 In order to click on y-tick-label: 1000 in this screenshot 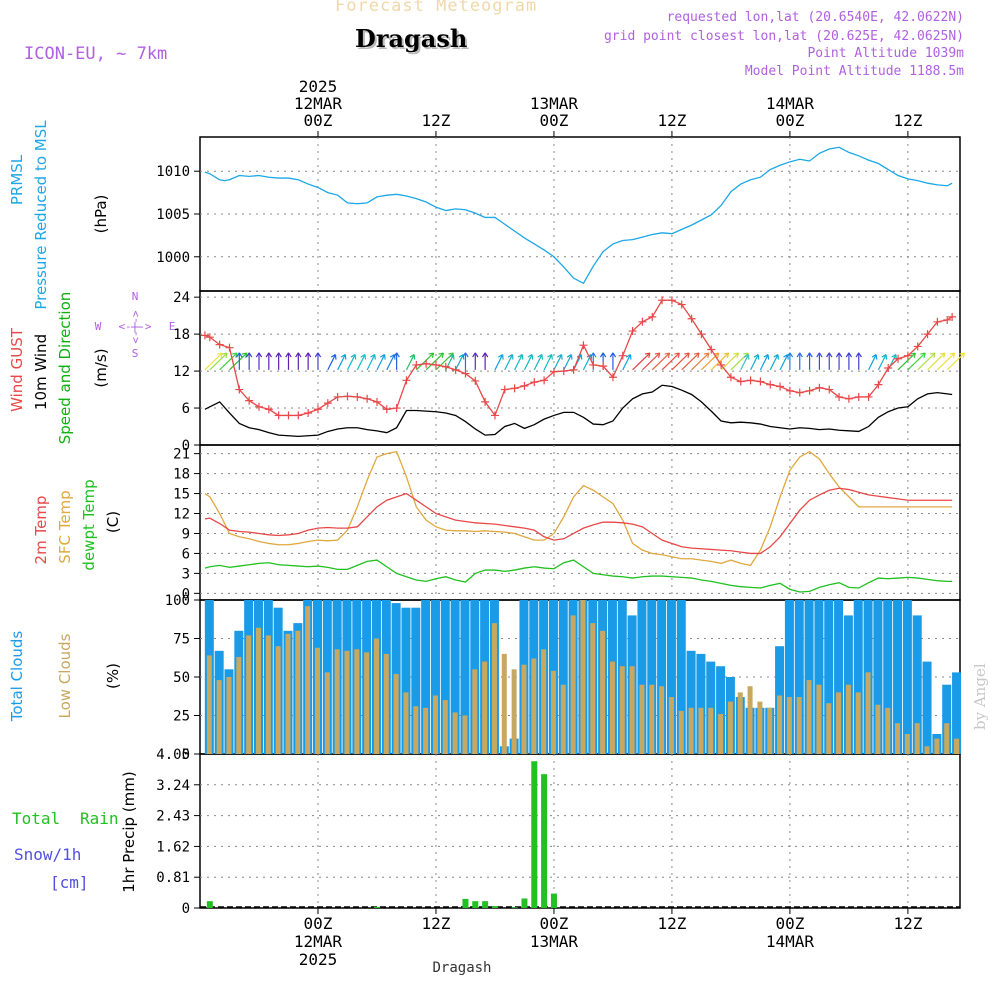, I will do `click(173, 258)`.